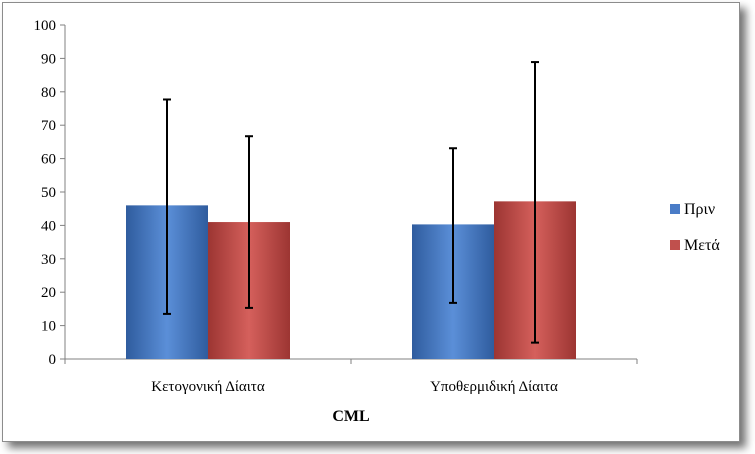 The height and width of the screenshot is (454, 755). I want to click on y-tick-label: 0, so click(53, 360).